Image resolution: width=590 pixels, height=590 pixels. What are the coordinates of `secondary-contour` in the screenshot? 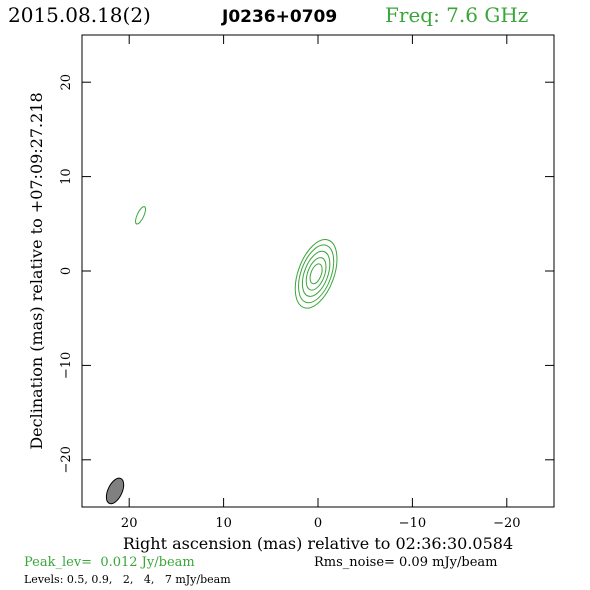 It's located at (141, 215).